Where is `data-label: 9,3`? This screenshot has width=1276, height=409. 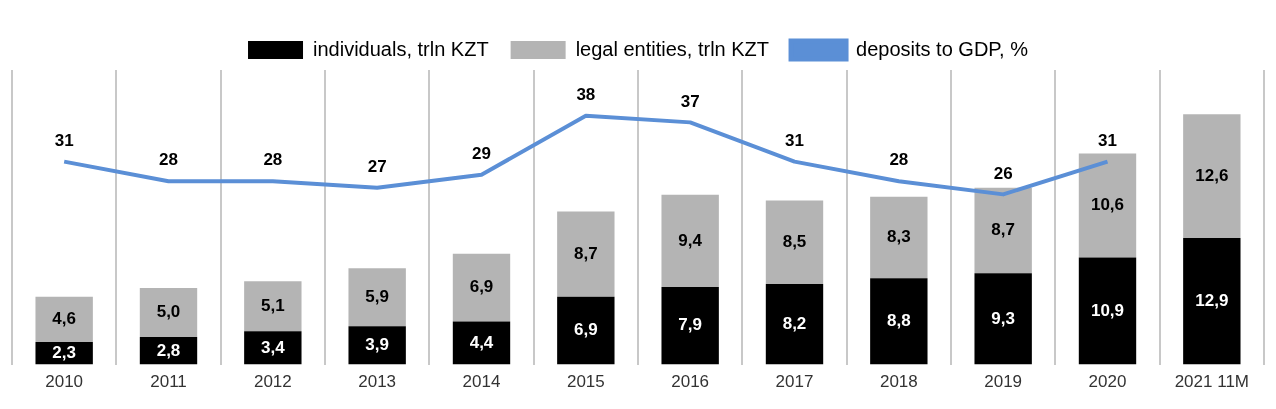 data-label: 9,3 is located at coordinates (1003, 318).